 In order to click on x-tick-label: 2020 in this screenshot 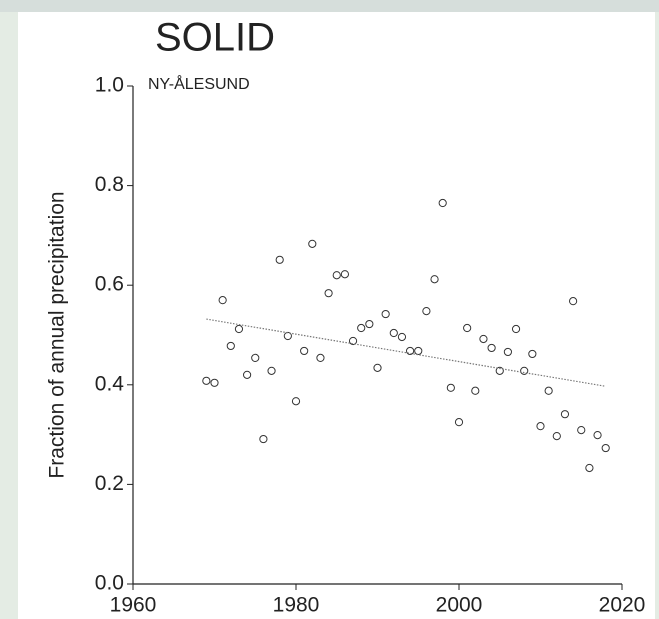, I will do `click(622, 605)`.